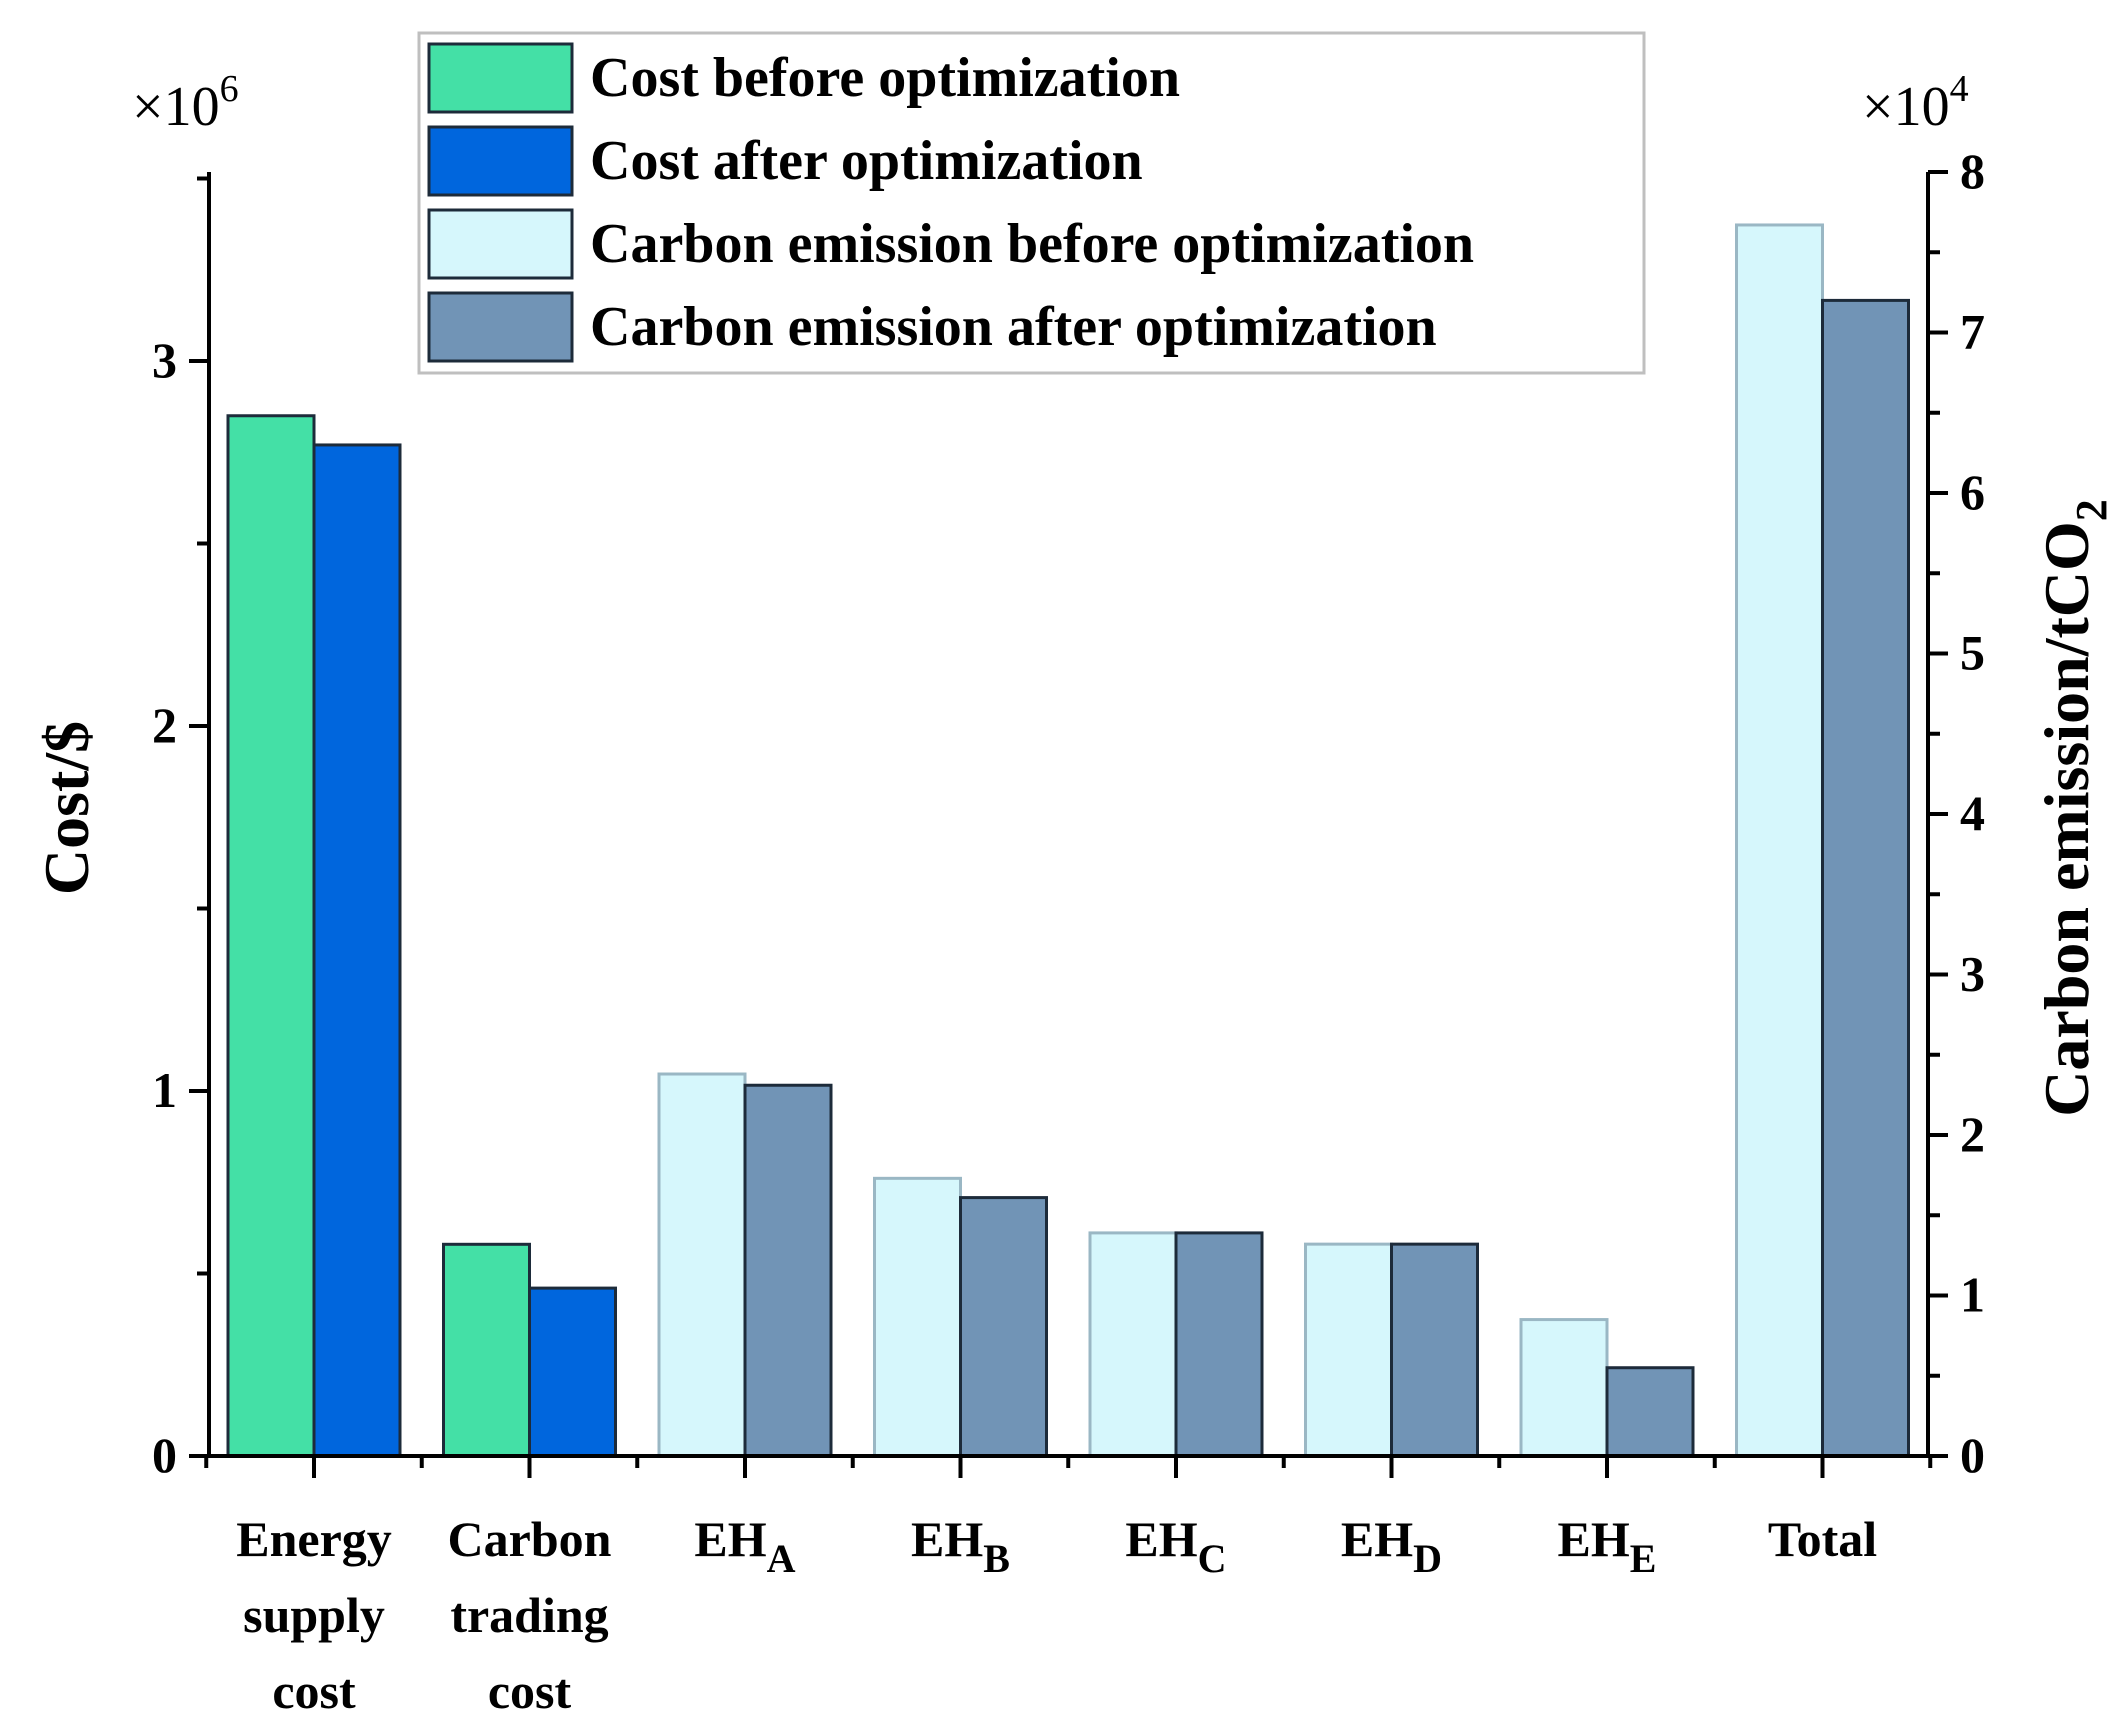  I want to click on left-tick-label: 1, so click(164, 1090).